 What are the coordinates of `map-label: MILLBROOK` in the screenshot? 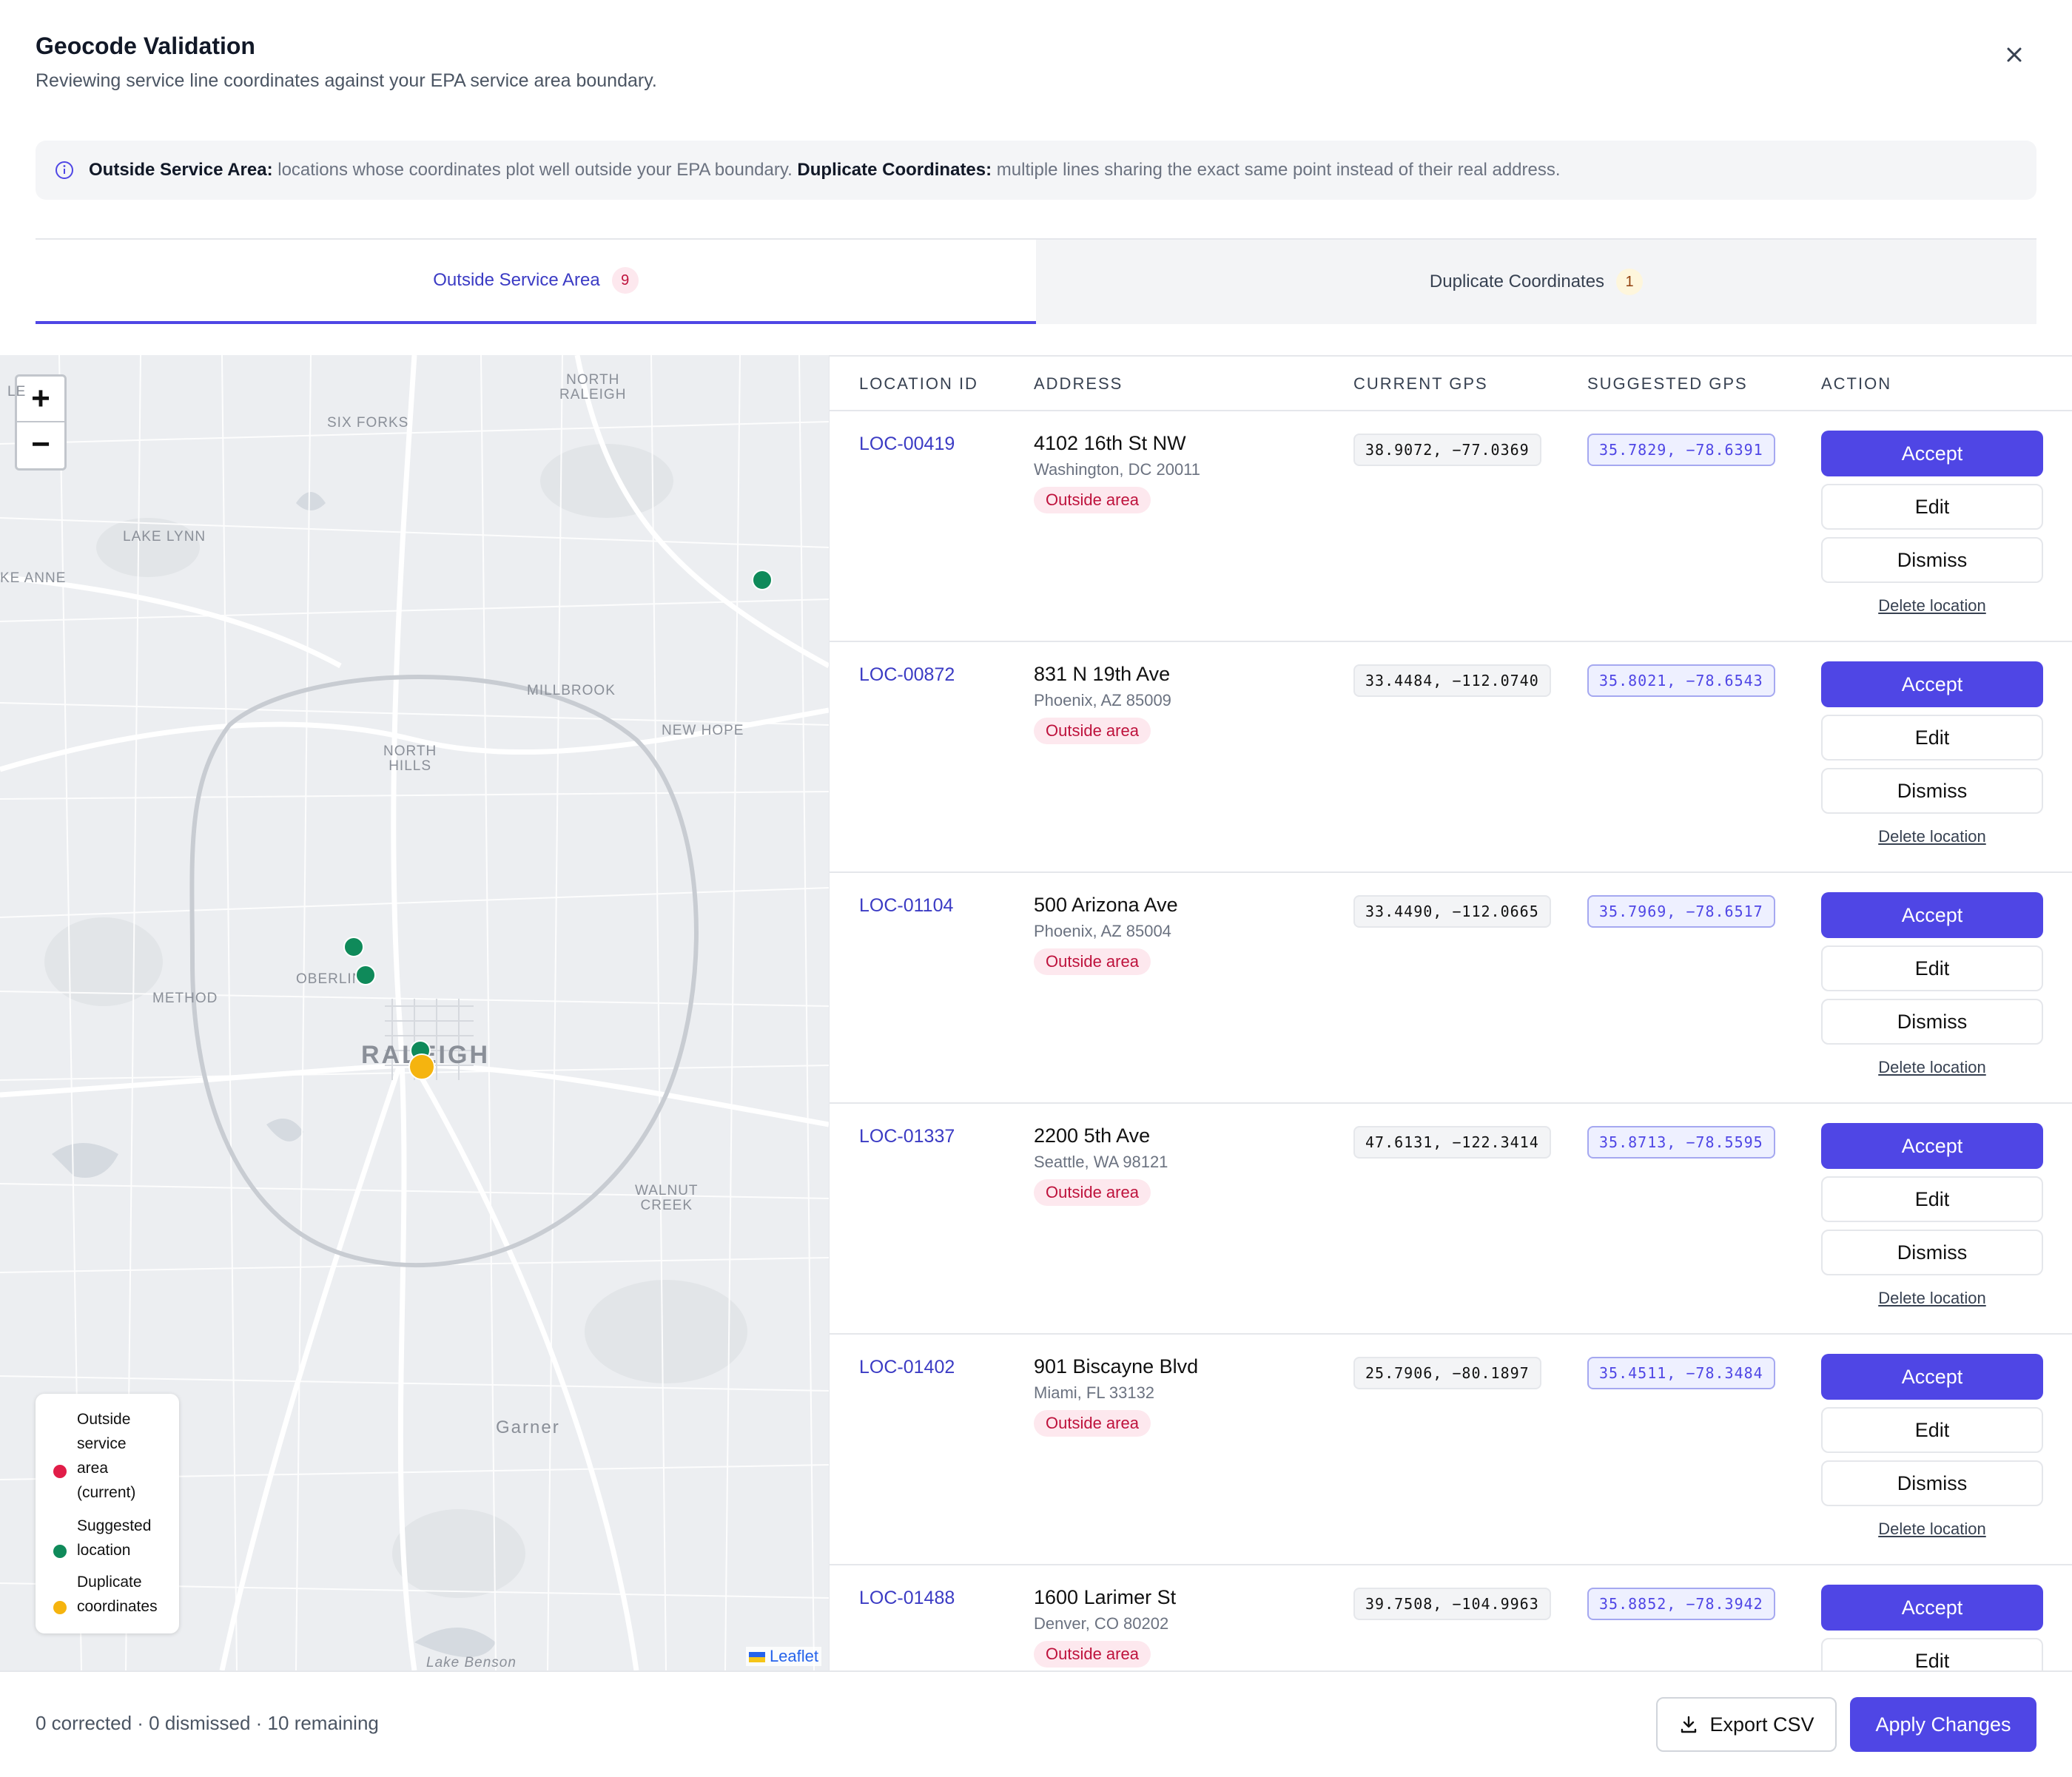 It's located at (571, 690).